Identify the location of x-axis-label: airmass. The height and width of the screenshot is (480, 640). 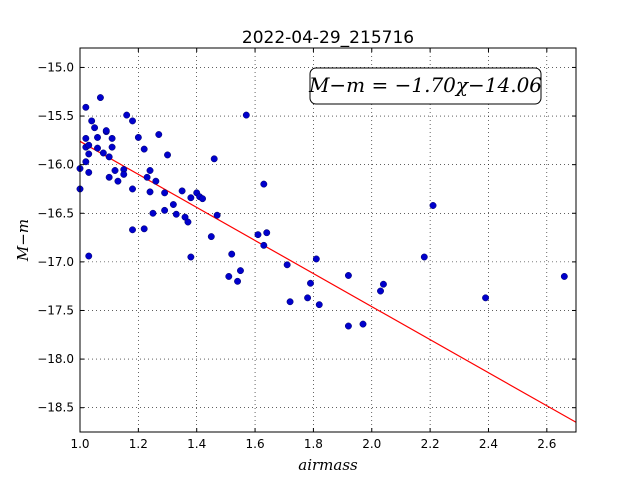
(328, 465).